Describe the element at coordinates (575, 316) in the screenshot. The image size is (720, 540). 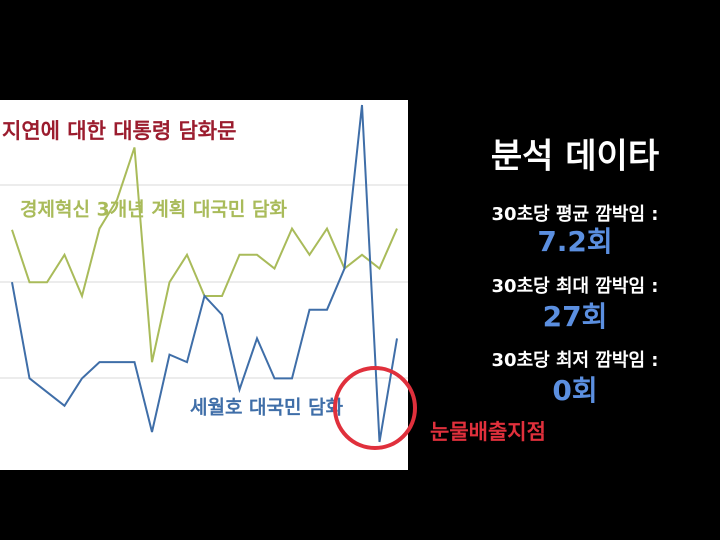
I see `panel-value: 27회` at that location.